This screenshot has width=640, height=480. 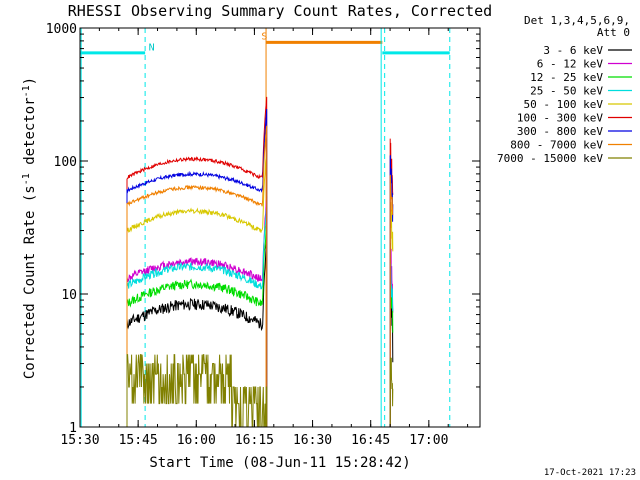 I want to click on x-axis-label: Start Time (08-Jun-11 15:28:42), so click(x=279, y=463).